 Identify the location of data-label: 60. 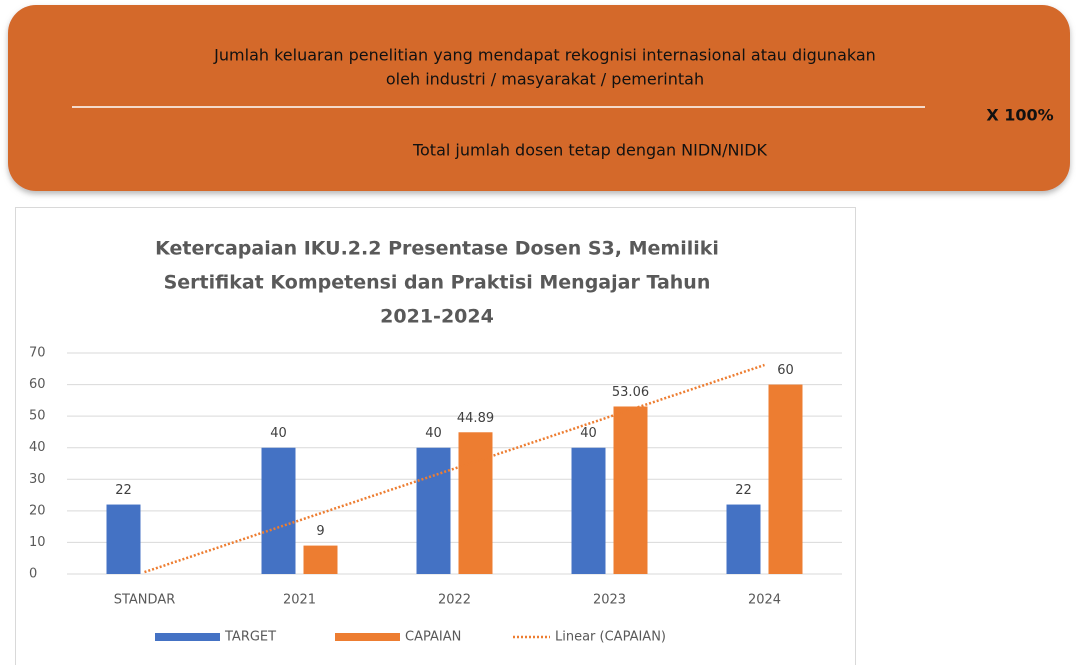
(785, 370).